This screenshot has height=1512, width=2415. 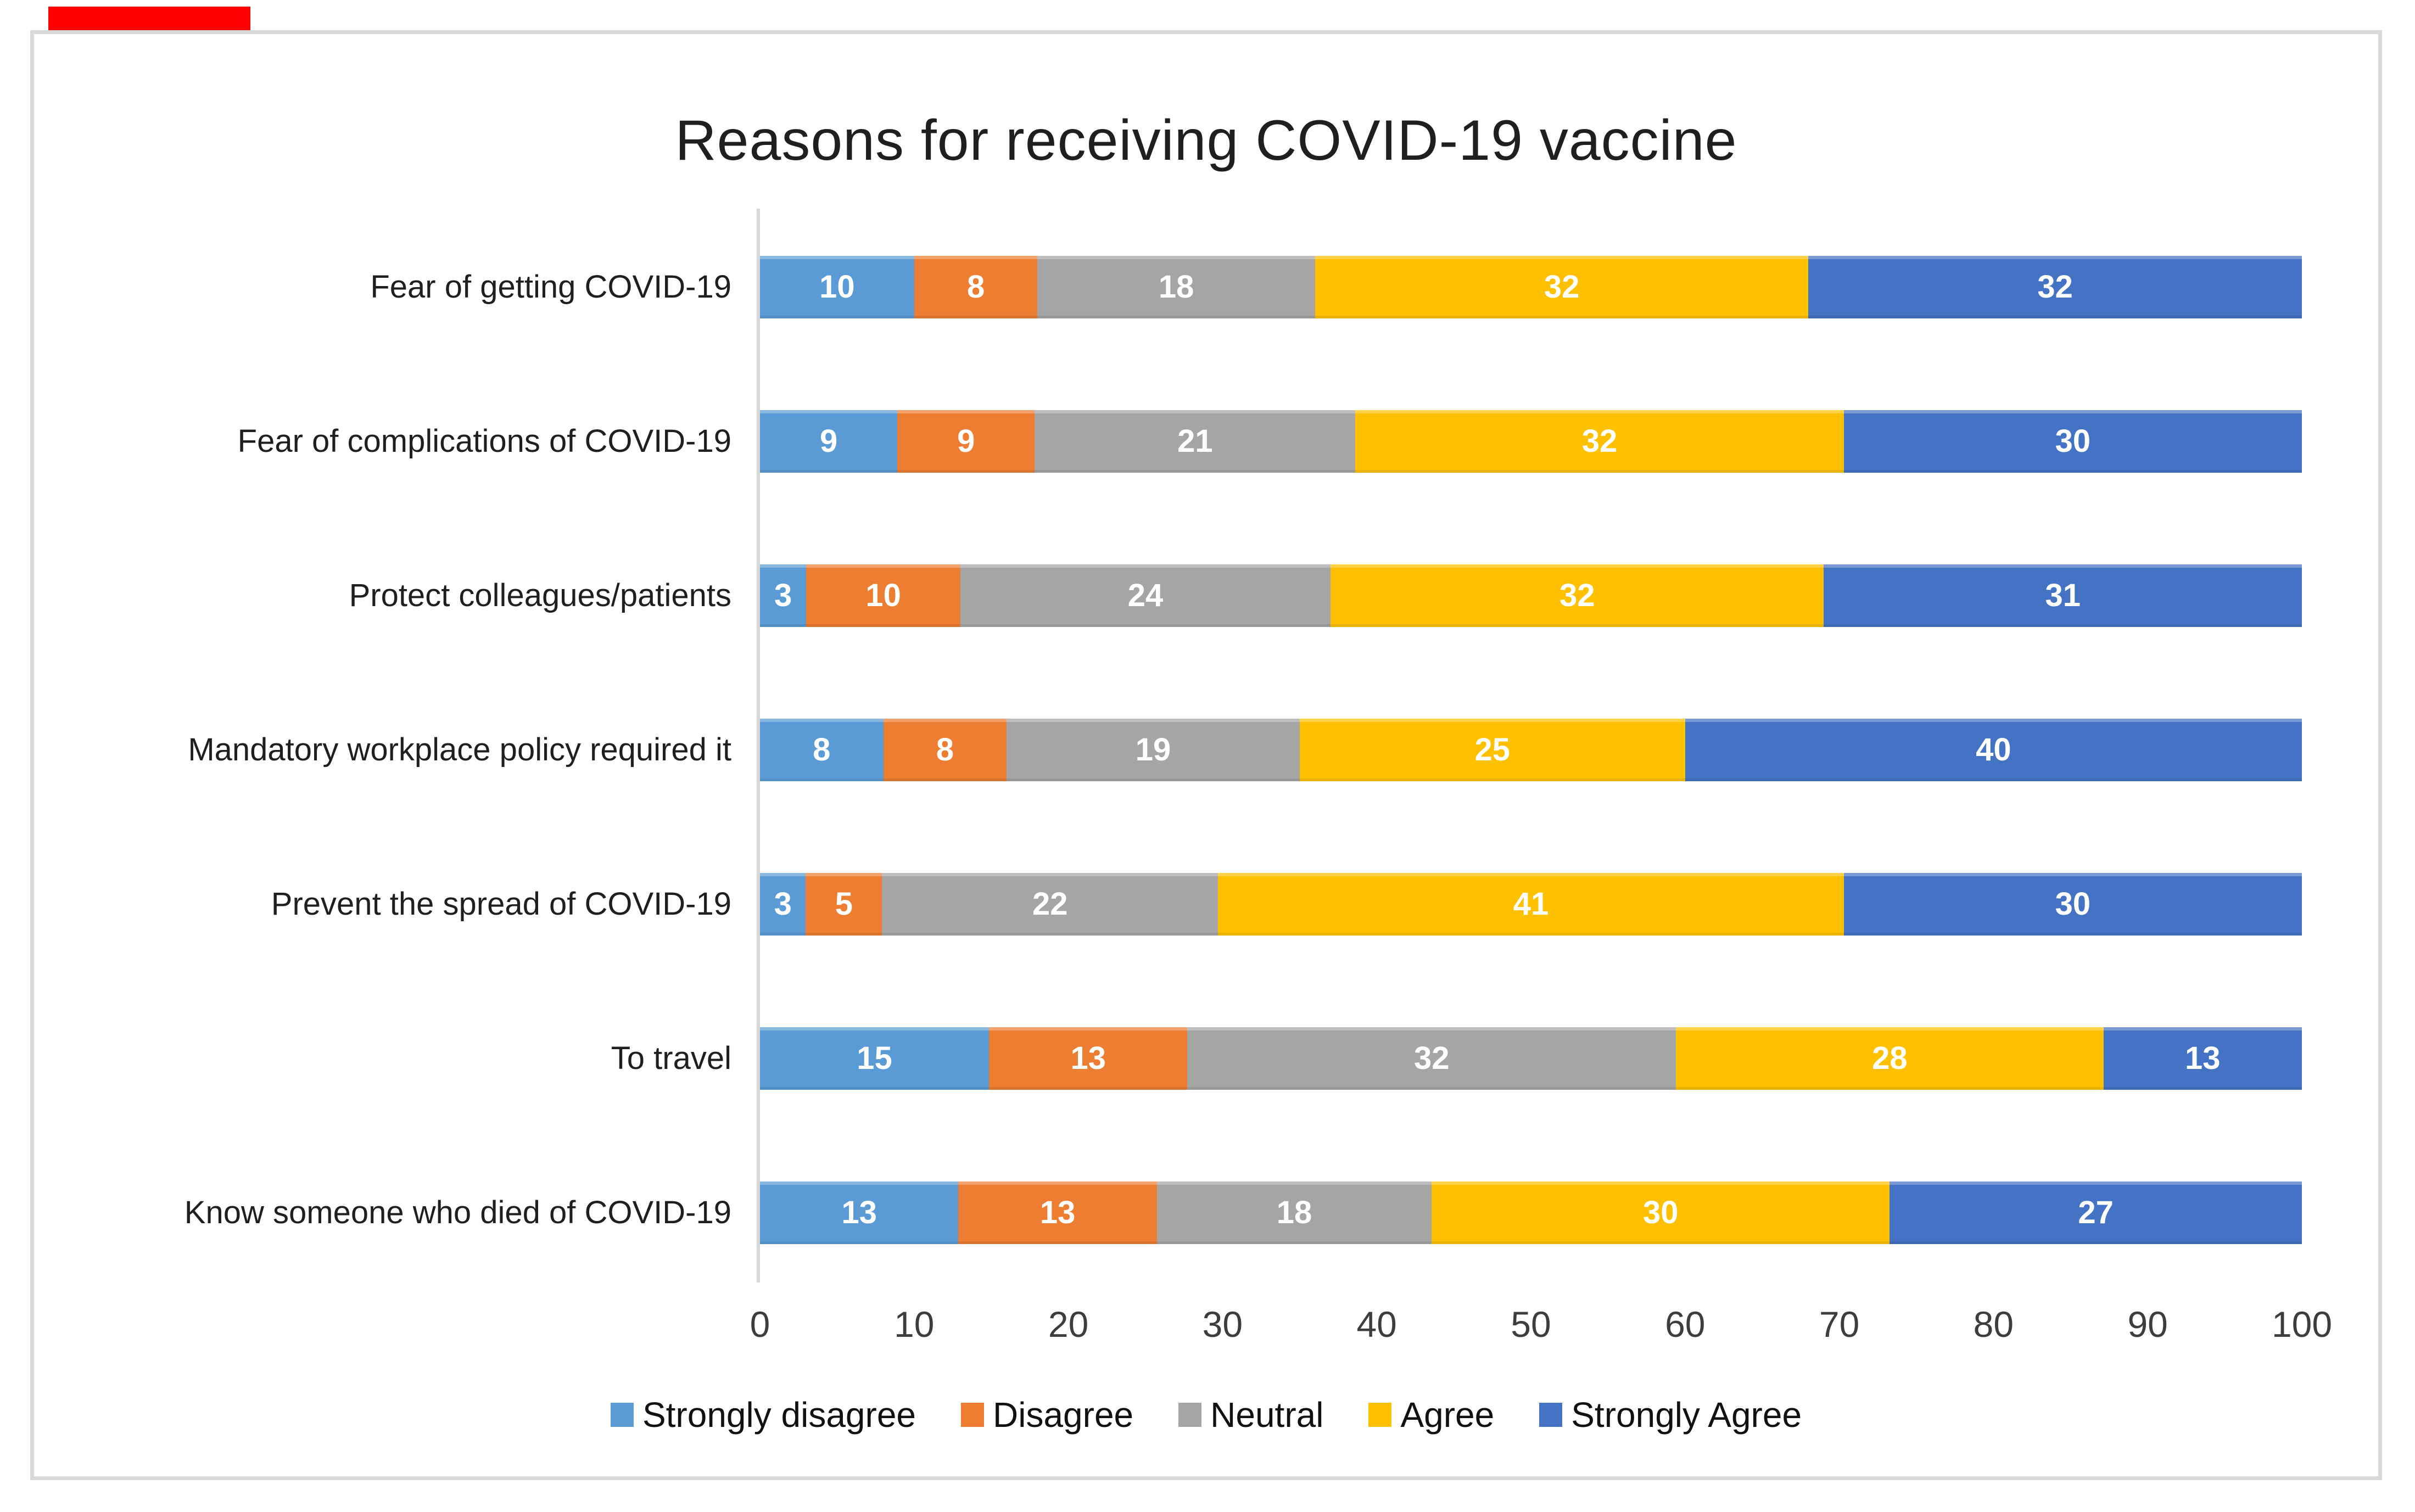 What do you see at coordinates (1839, 1324) in the screenshot?
I see `x-tick-label: 70` at bounding box center [1839, 1324].